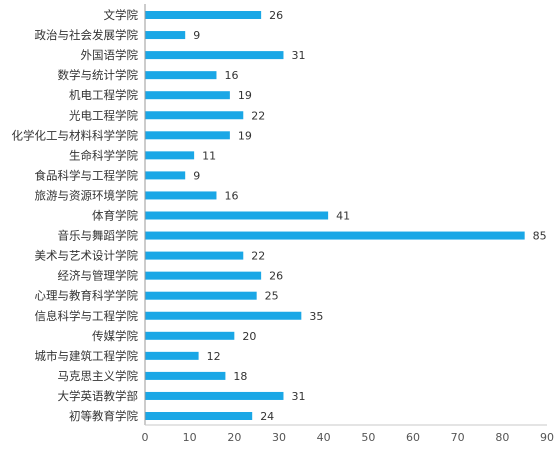 This screenshot has height=455, width=559. I want to click on category-label: 体育学院, so click(115, 216).